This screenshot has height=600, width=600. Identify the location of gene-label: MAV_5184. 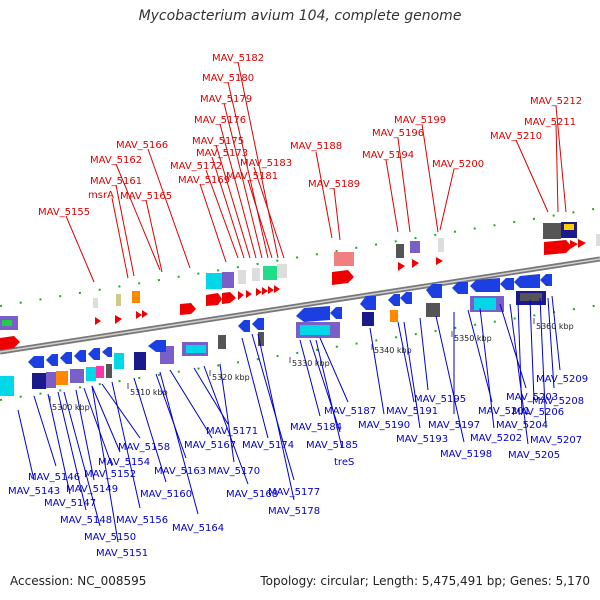
(316, 427).